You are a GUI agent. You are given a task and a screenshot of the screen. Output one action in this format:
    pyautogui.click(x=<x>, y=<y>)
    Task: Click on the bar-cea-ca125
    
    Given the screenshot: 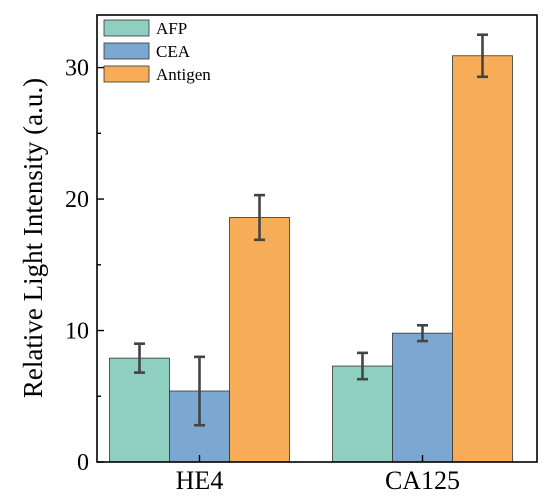 What is the action you would take?
    pyautogui.click(x=422, y=397)
    